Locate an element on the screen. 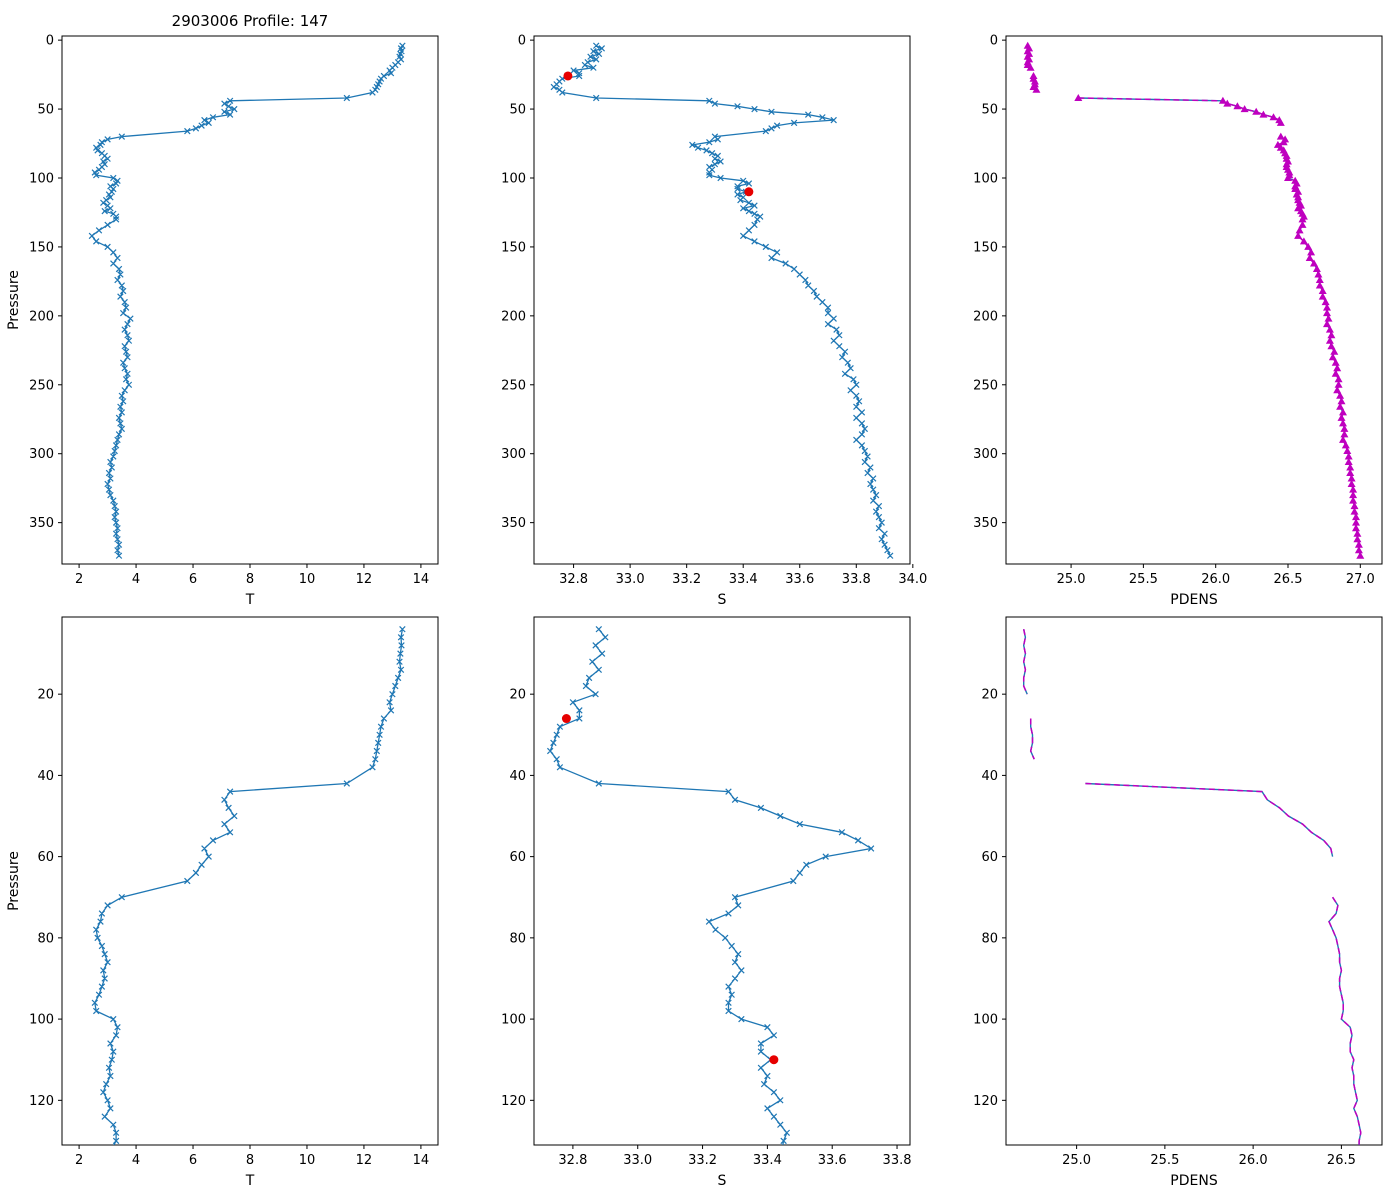 The height and width of the screenshot is (1200, 1400). x-tick-label: 27.0 is located at coordinates (1360, 579).